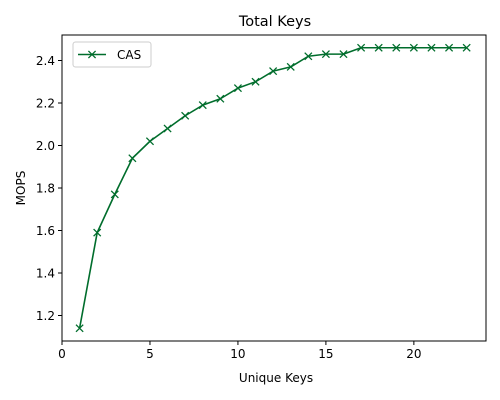 This screenshot has width=500, height=400. I want to click on y-tick-label: 2.0, so click(45, 146).